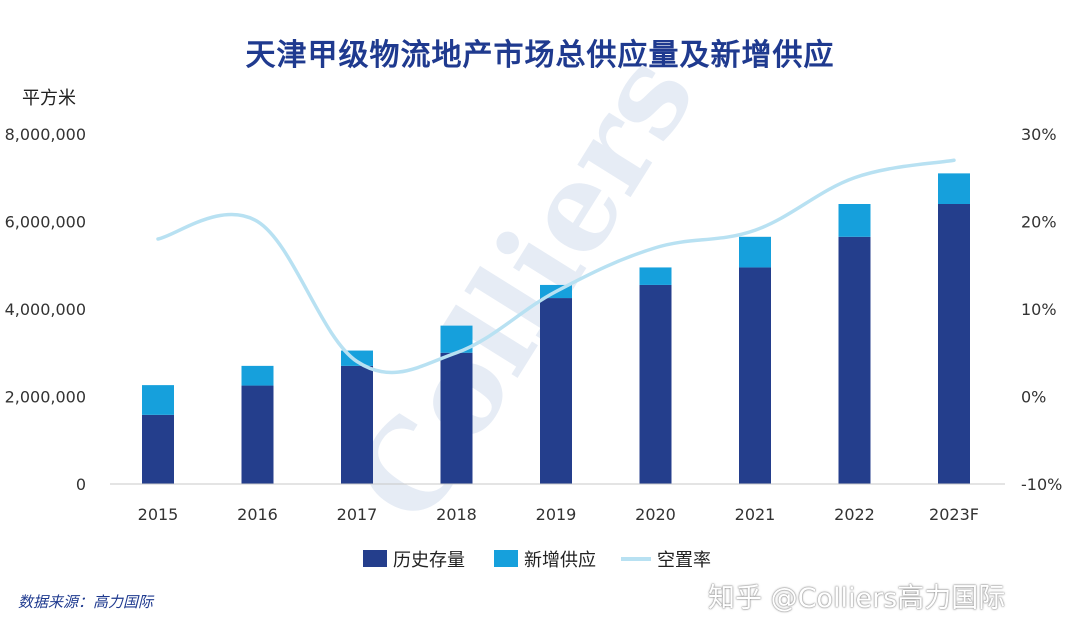 The width and height of the screenshot is (1080, 635). What do you see at coordinates (1039, 134) in the screenshot?
I see `y-right-tick: 30%` at bounding box center [1039, 134].